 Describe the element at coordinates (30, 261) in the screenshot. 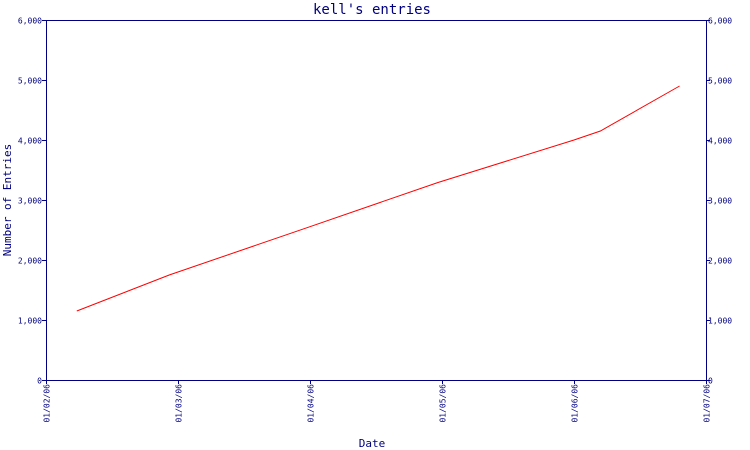

I see `y-tick-label: 2,000` at that location.